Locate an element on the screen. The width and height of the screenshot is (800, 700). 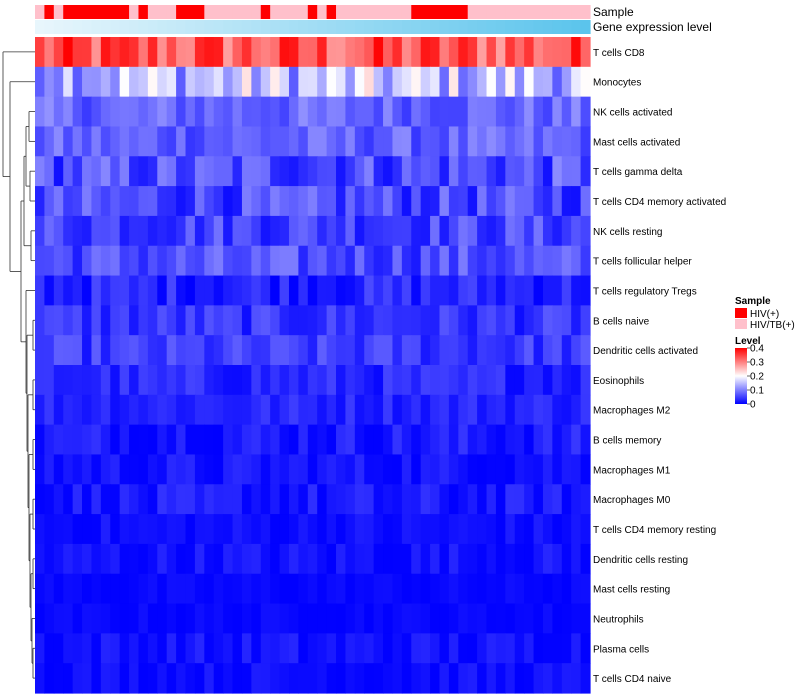
row-label: B cells memory is located at coordinates (627, 441).